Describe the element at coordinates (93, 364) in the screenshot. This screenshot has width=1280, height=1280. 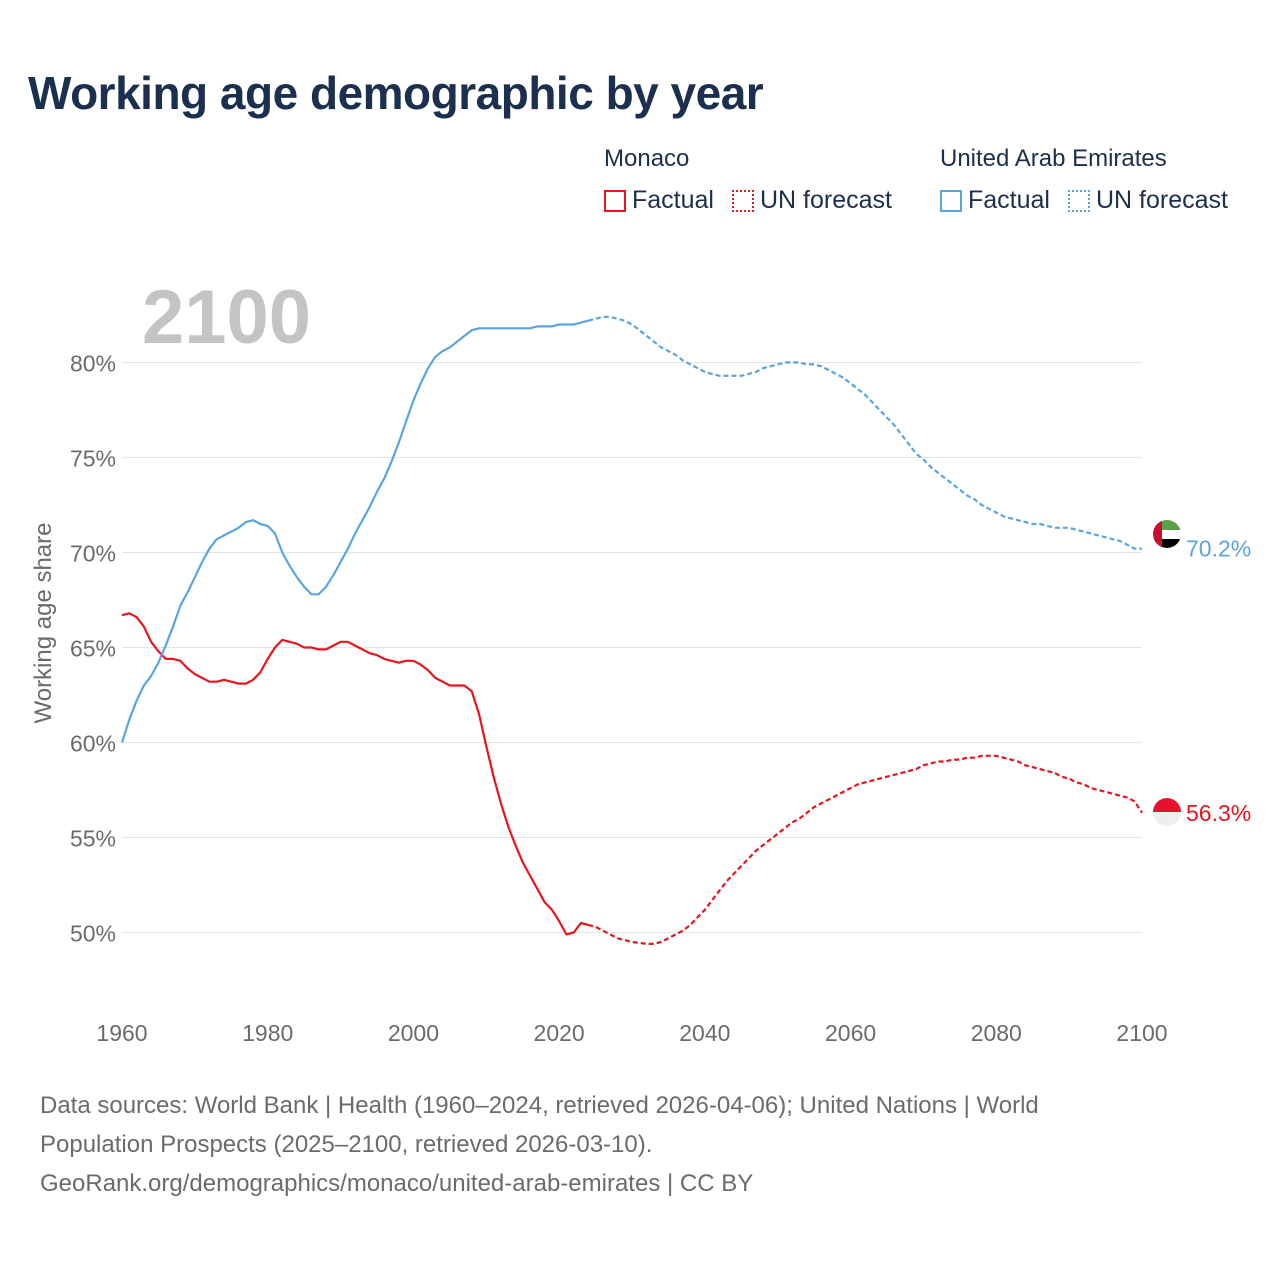
I see `y-tick-label: 80%` at that location.